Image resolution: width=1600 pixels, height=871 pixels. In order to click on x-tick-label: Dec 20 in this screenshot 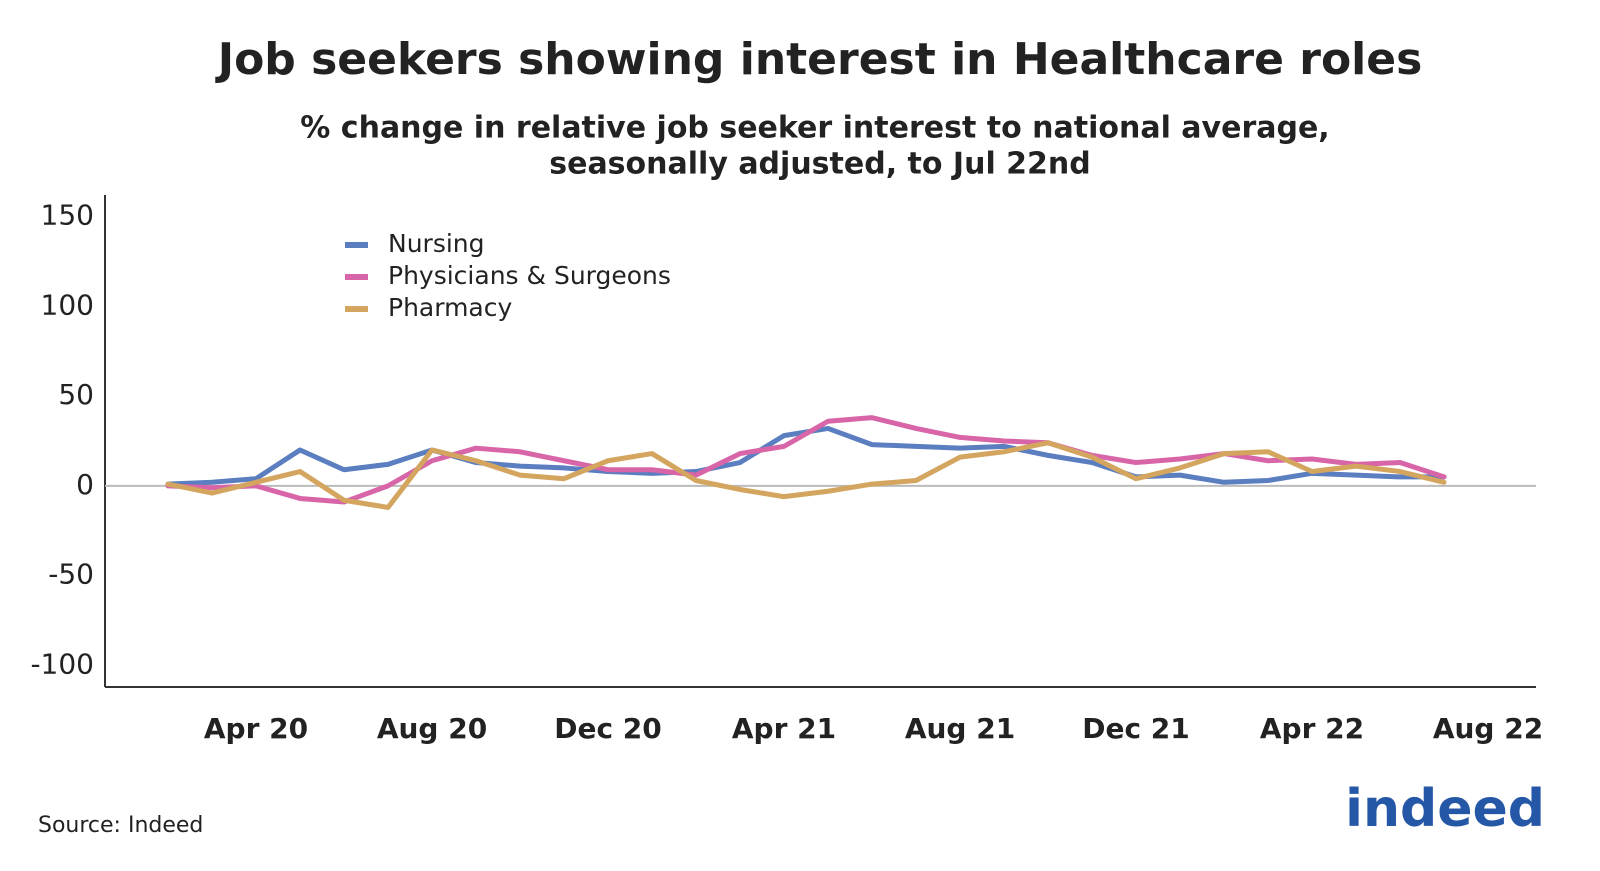, I will do `click(608, 728)`.